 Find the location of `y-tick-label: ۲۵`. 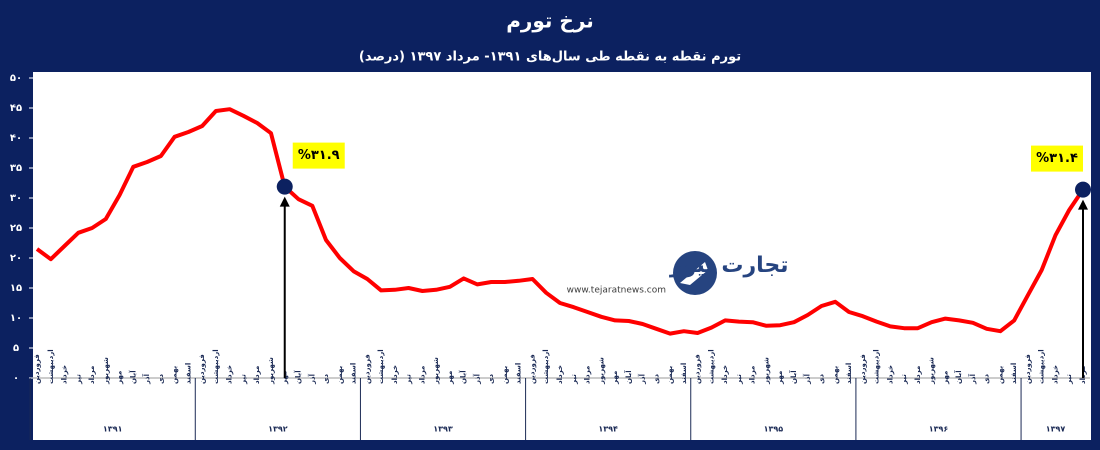

y-tick-label: ۲۵ is located at coordinates (16, 228).